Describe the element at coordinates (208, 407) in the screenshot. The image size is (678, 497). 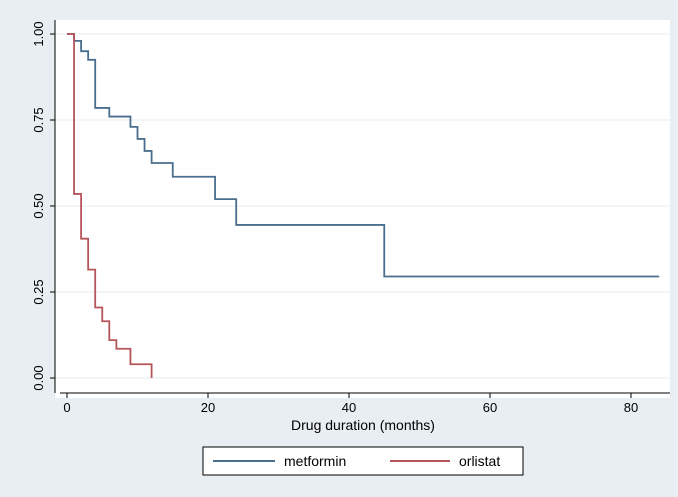
I see `x-tick-label: 20` at that location.